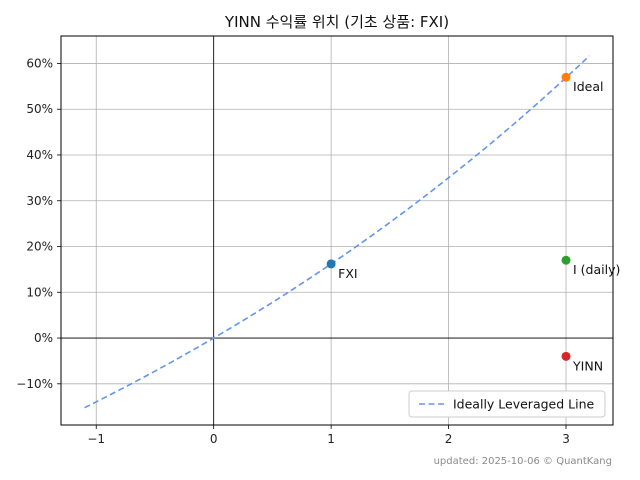 The height and width of the screenshot is (480, 640). What do you see at coordinates (596, 269) in the screenshot?
I see `point-label-i-daily: I (daily)` at bounding box center [596, 269].